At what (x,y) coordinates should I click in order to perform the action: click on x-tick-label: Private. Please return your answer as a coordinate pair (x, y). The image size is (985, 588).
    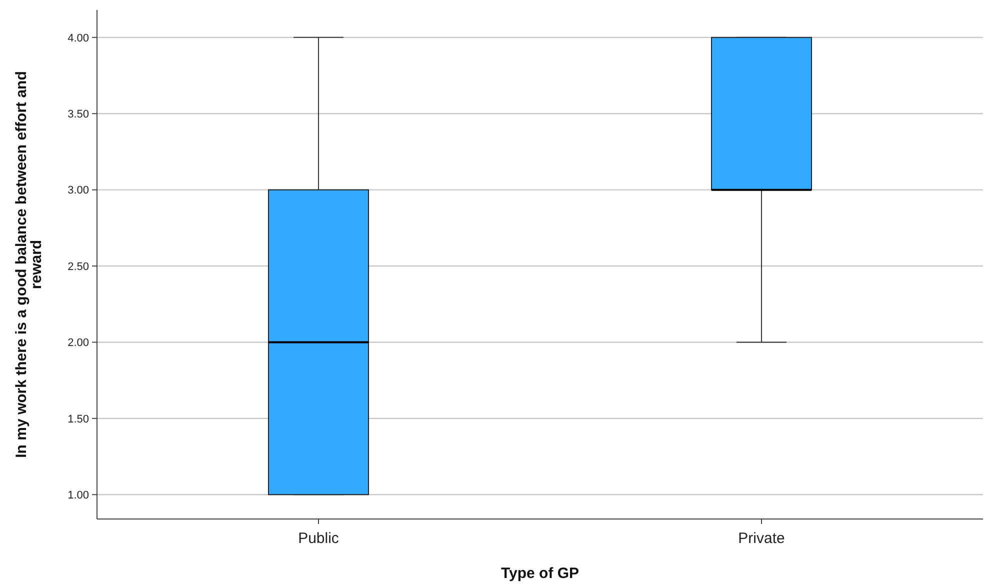
    Looking at the image, I should click on (761, 538).